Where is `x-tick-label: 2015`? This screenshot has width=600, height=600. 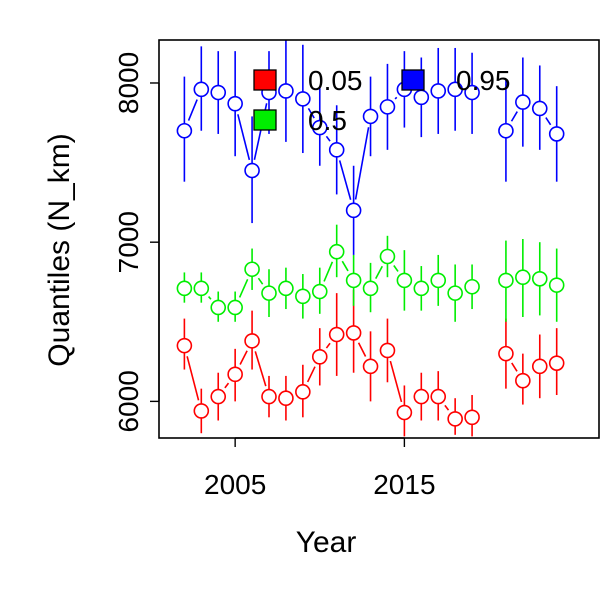
x-tick-label: 2015 is located at coordinates (404, 484).